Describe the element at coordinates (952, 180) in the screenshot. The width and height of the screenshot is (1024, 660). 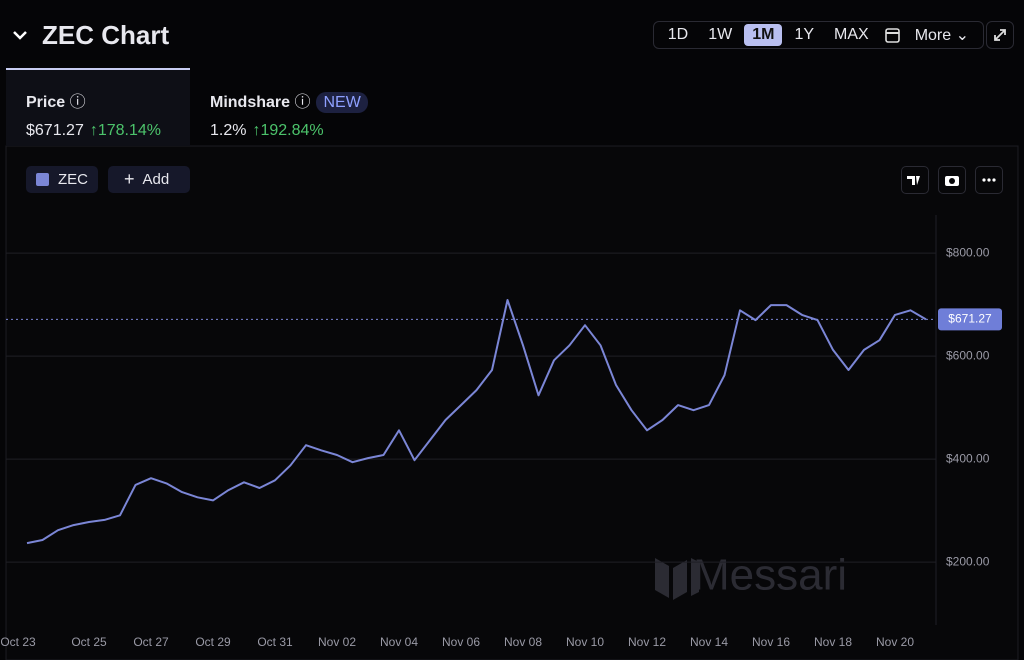
I see `screenshot-button` at that location.